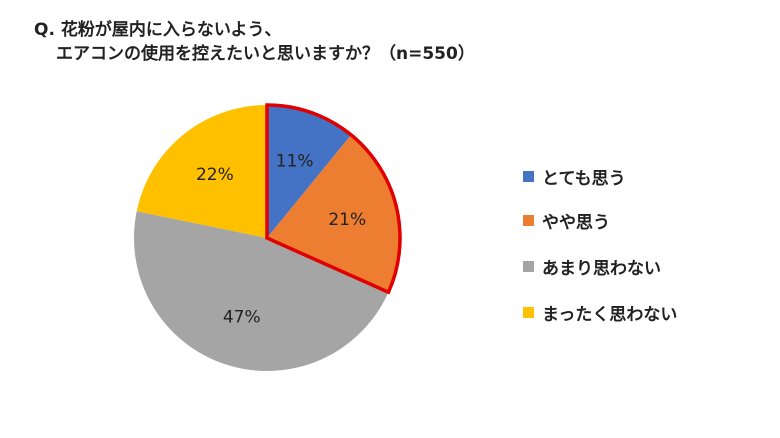  I want to click on data-label: 22%, so click(215, 175).